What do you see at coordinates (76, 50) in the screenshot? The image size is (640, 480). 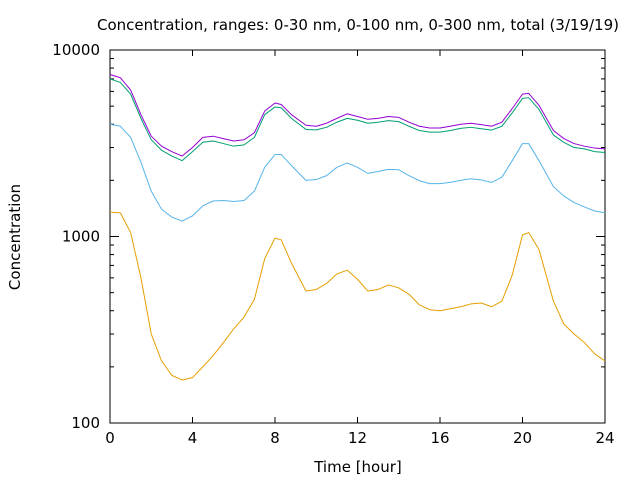 I see `y-tick-label: 10000` at bounding box center [76, 50].